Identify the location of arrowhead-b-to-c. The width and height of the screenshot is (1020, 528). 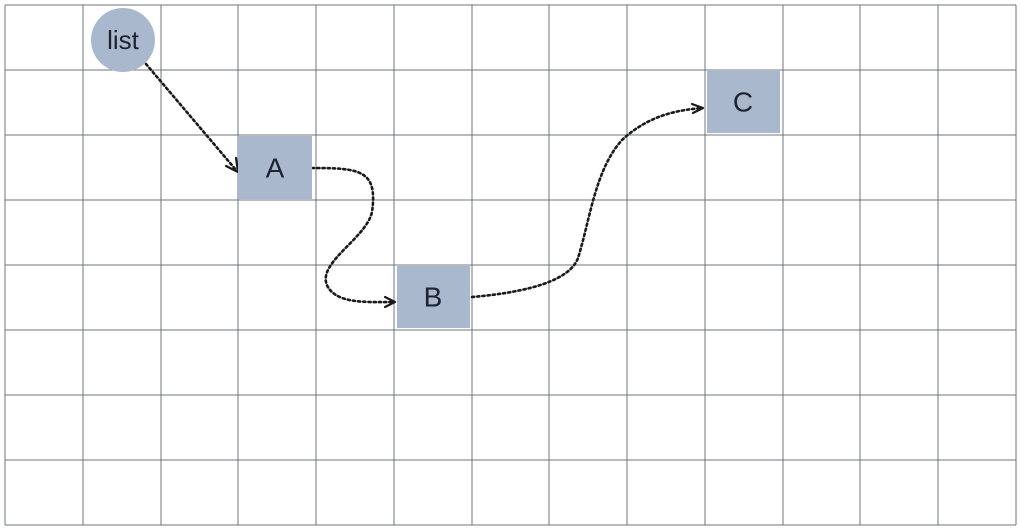
(697, 108).